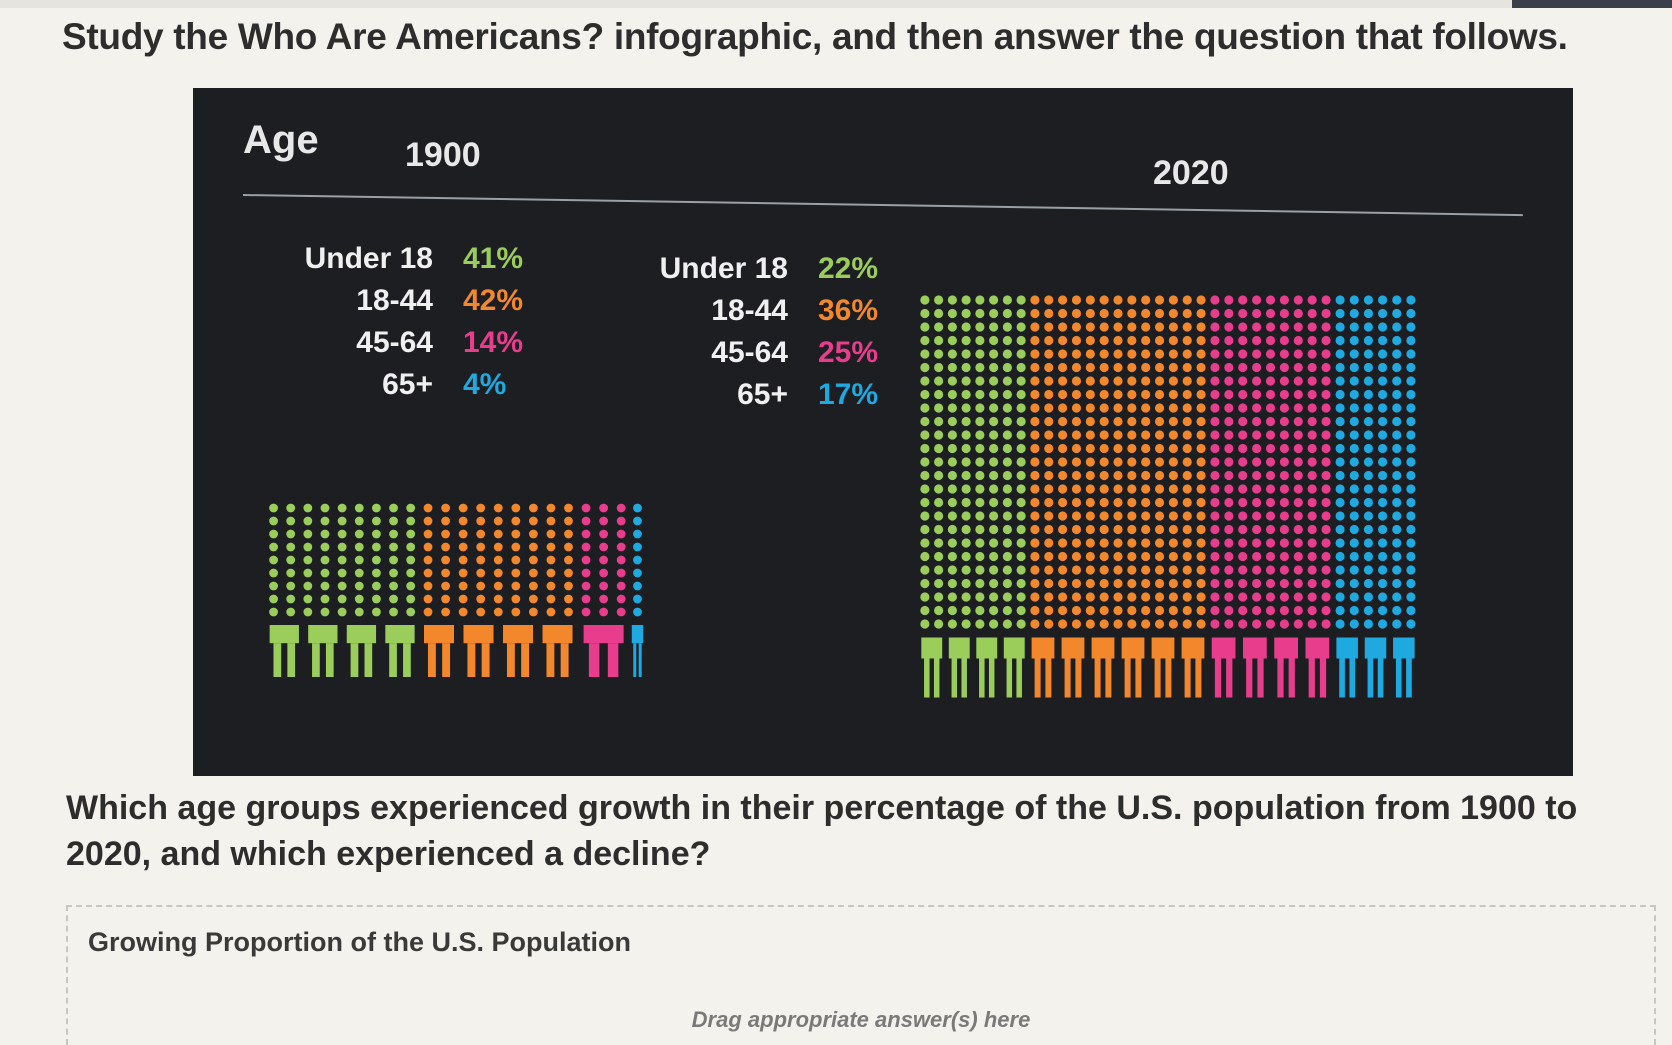  Describe the element at coordinates (407, 384) in the screenshot. I see `legend-label: 65+` at that location.